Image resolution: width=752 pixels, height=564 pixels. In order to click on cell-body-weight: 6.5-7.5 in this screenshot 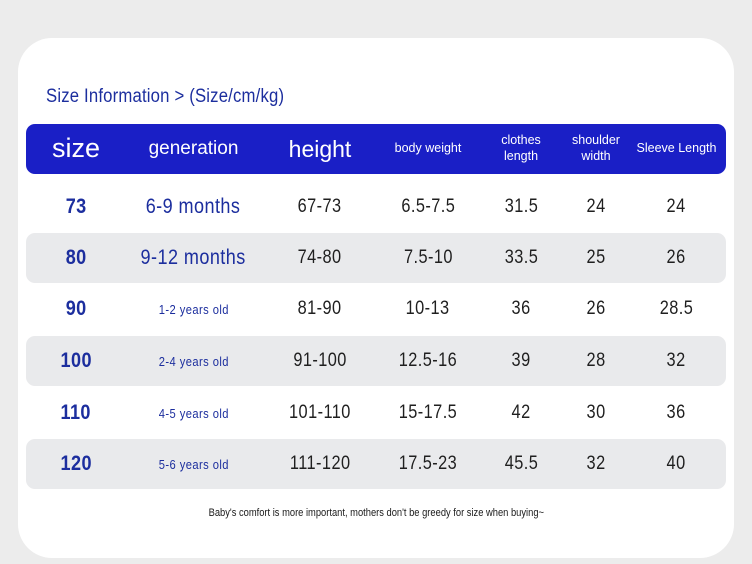, I will do `click(428, 206)`.